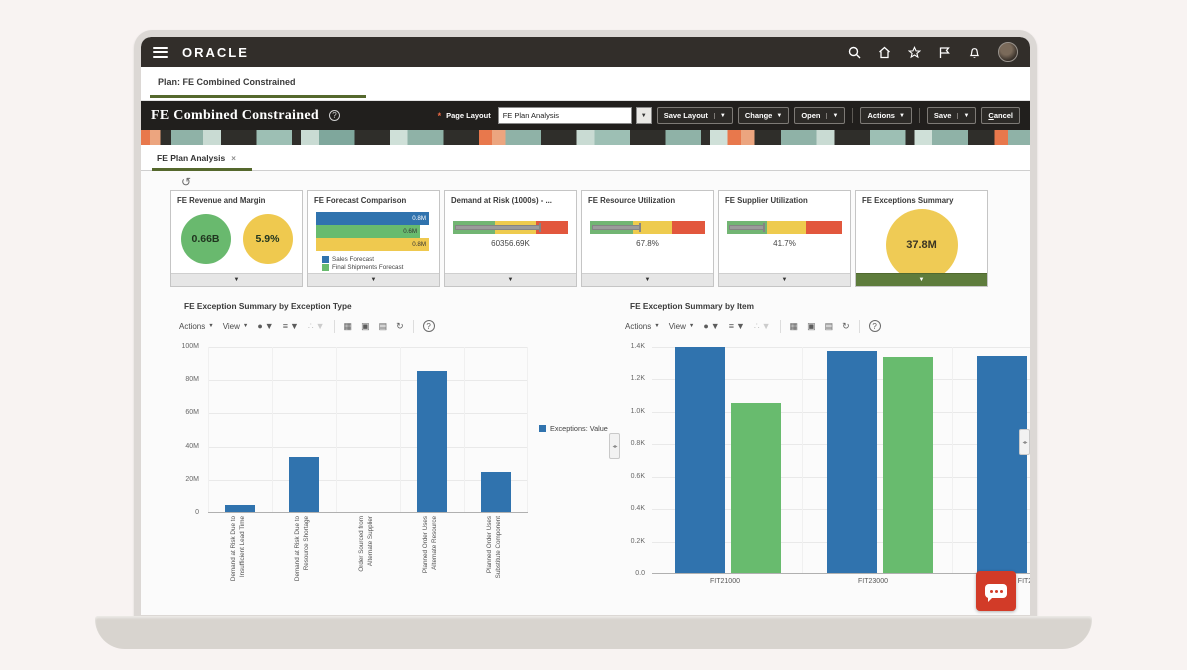  What do you see at coordinates (160, 52) in the screenshot?
I see `hamburger-menu-icon` at bounding box center [160, 52].